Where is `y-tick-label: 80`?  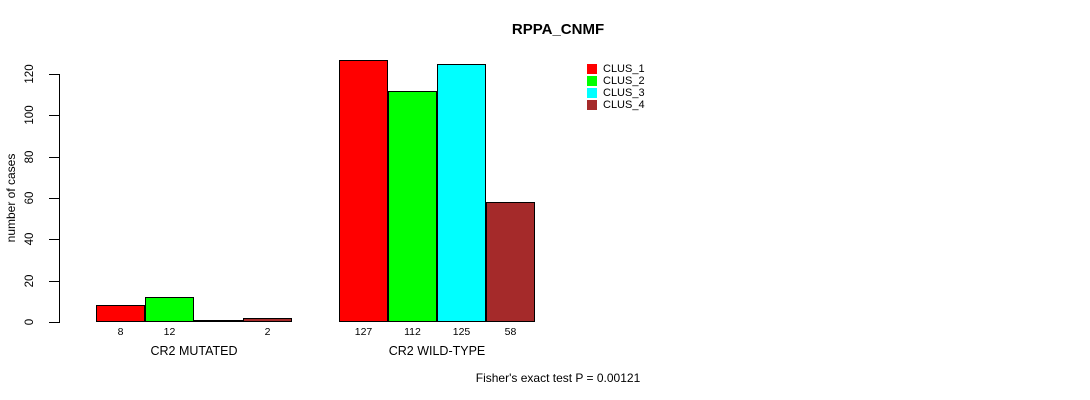 y-tick-label: 80 is located at coordinates (30, 157).